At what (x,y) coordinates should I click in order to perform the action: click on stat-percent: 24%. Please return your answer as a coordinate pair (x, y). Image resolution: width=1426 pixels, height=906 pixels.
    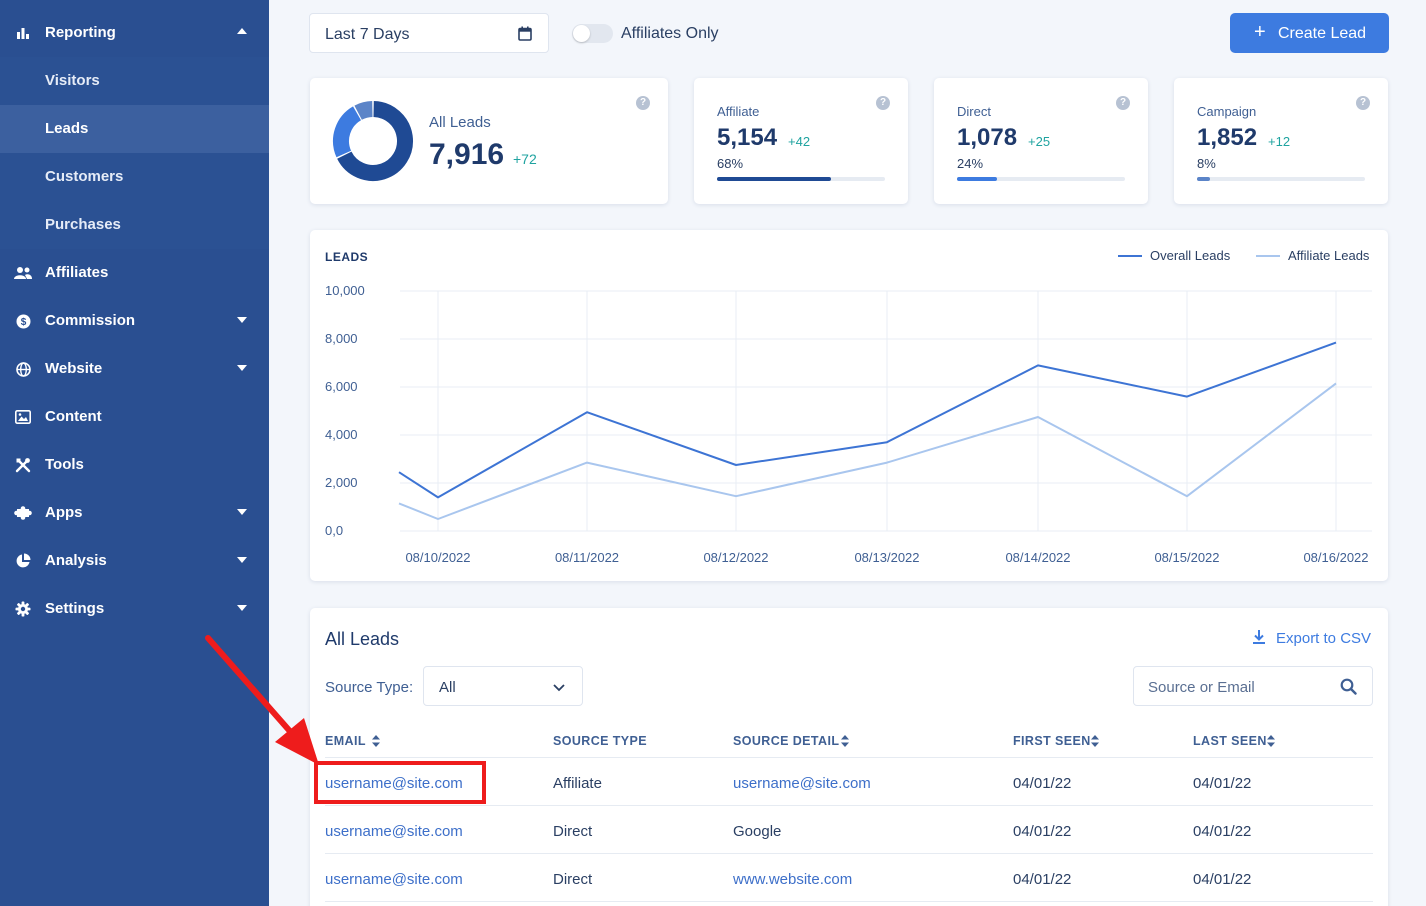
    Looking at the image, I should click on (970, 163).